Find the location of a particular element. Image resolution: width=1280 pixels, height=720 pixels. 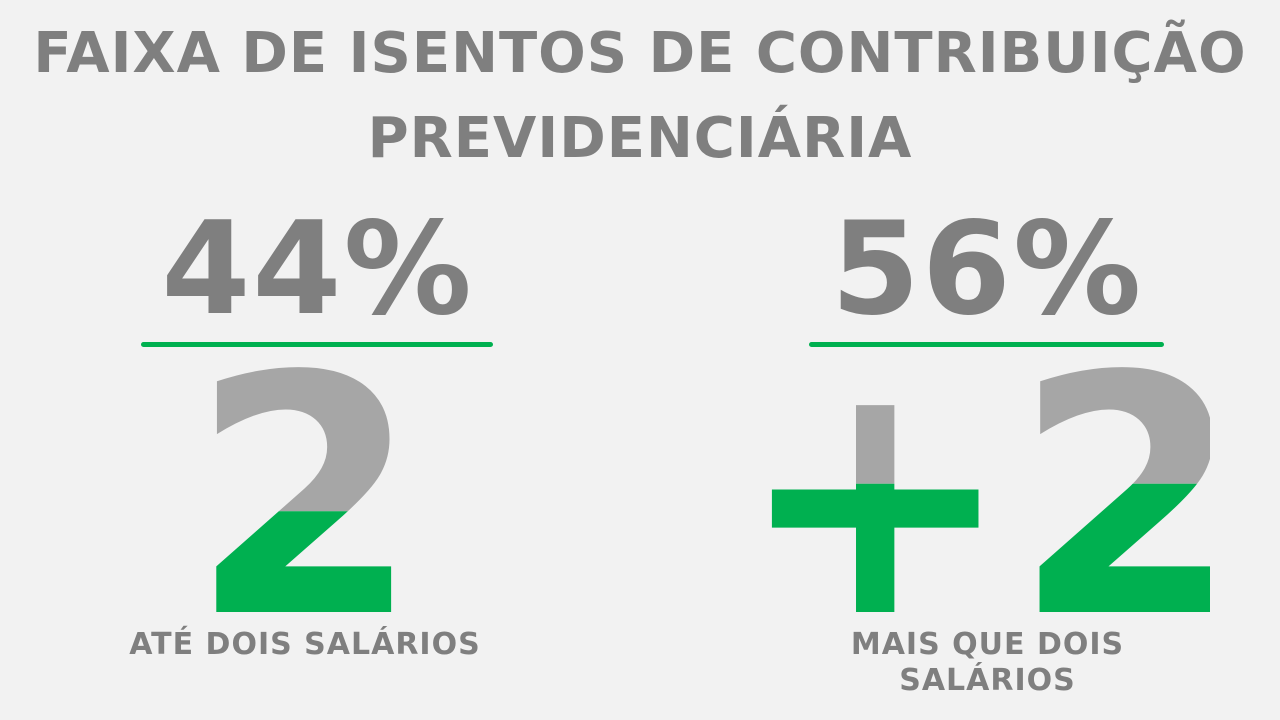

right-glyph-green-part: +2 is located at coordinates (990, 490).